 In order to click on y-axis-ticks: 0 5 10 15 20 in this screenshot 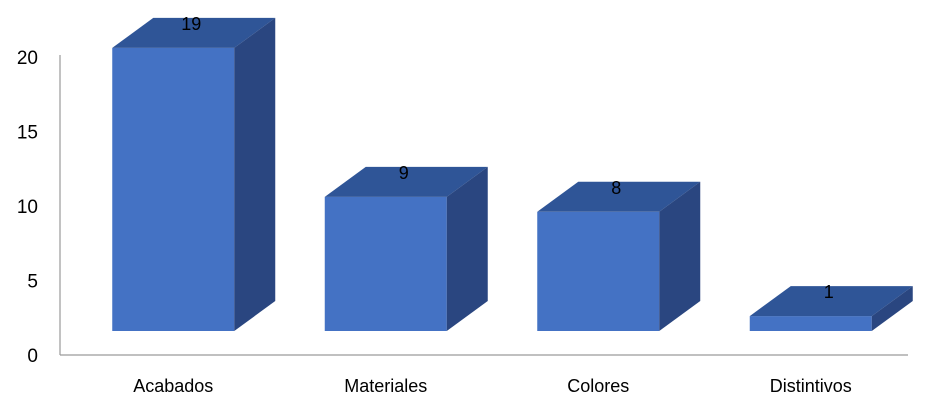, I will do `click(27, 207)`.